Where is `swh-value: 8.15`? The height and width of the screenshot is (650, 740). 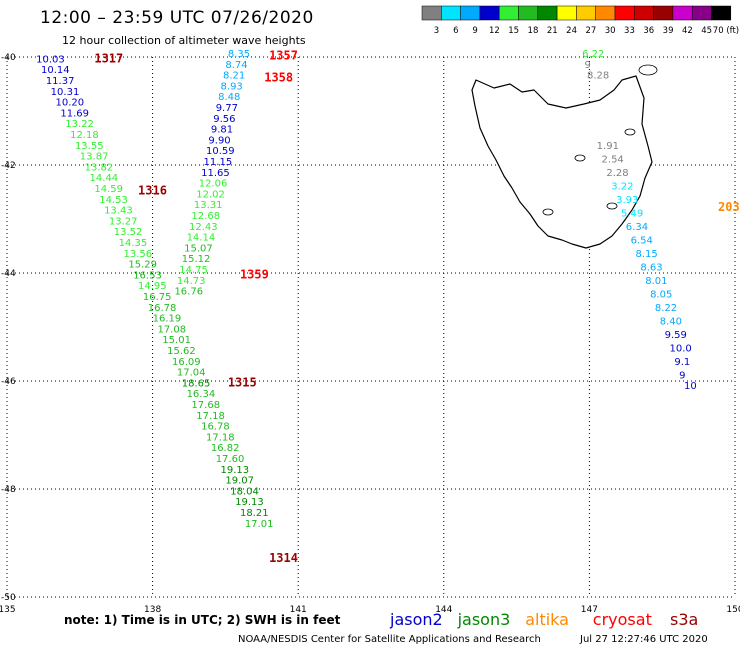 swh-value: 8.15 is located at coordinates (647, 254).